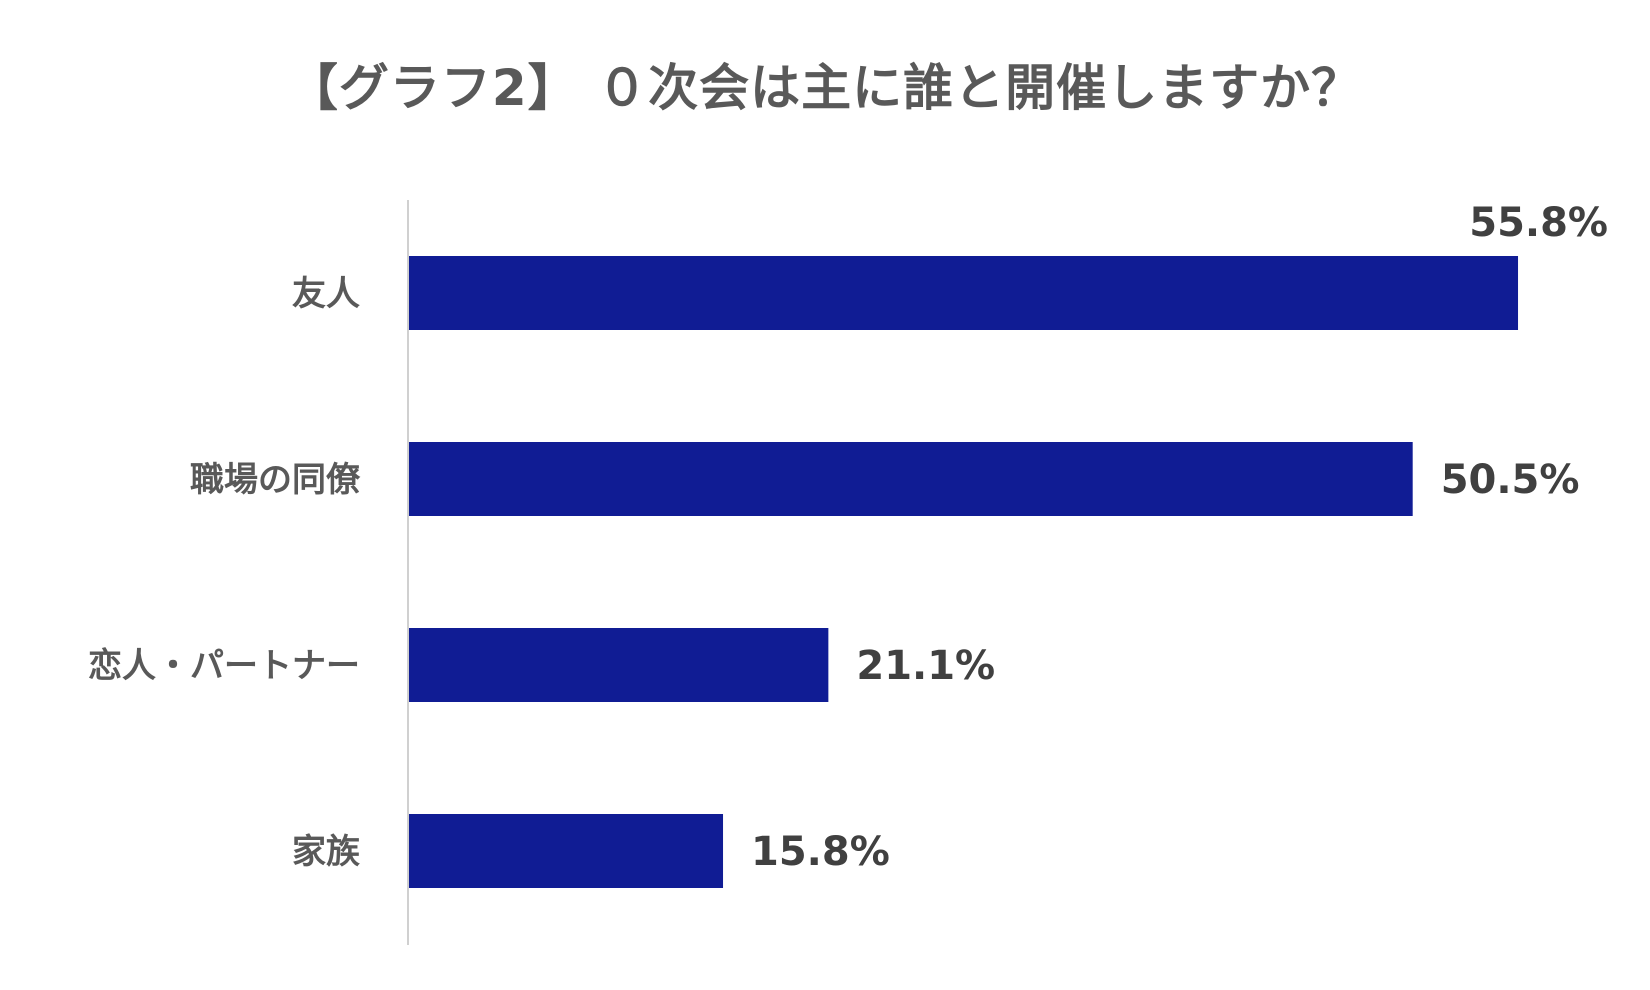 Image resolution: width=1650 pixels, height=990 pixels. I want to click on value-label: 21.1%, so click(925, 666).